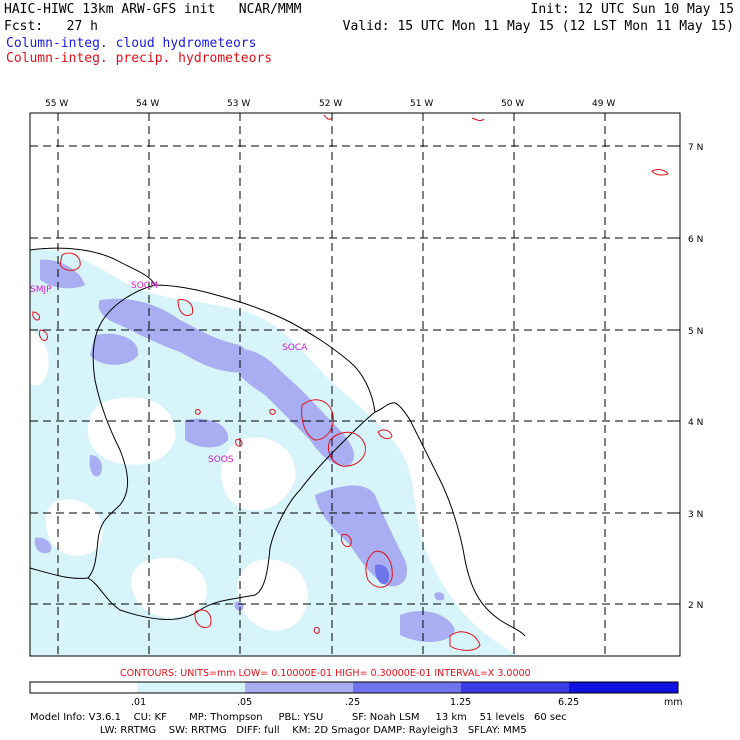 The height and width of the screenshot is (740, 740). Describe the element at coordinates (352, 702) in the screenshot. I see `colorbar-tick: .25` at that location.